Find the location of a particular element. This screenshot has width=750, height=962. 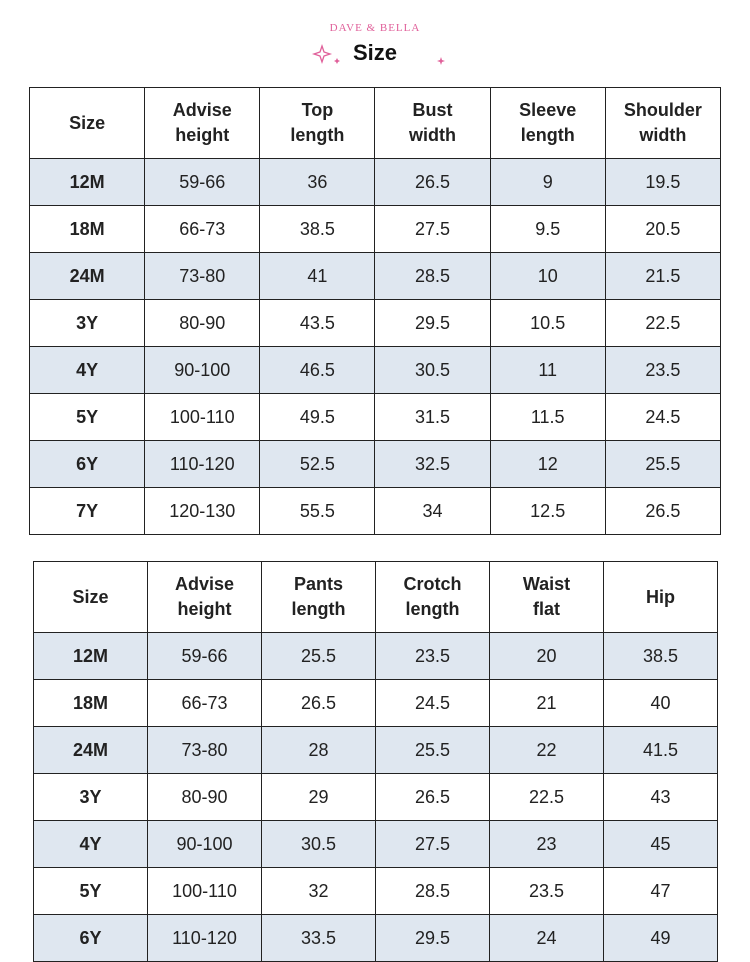

table-row: 3Y 80-90 29 26.5 22.5 43 is located at coordinates (375, 797).